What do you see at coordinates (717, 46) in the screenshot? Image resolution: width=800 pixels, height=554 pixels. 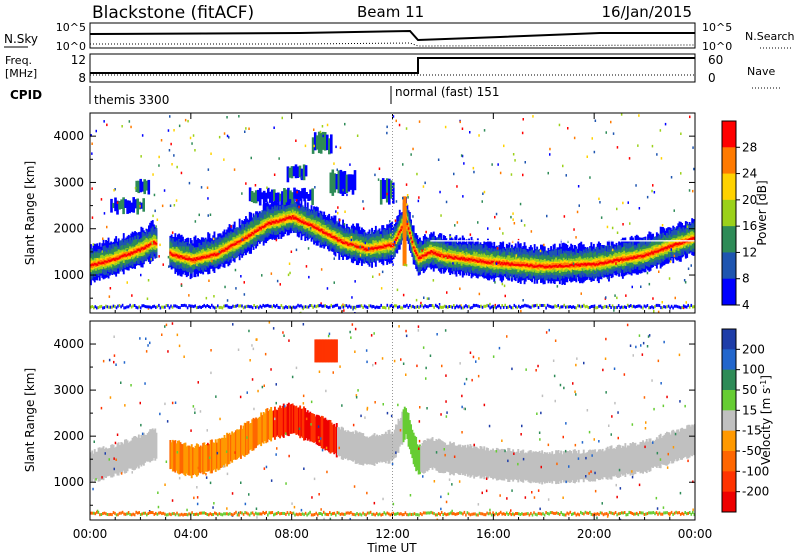 I see `noise-tick-bottom-right: 10^0` at bounding box center [717, 46].